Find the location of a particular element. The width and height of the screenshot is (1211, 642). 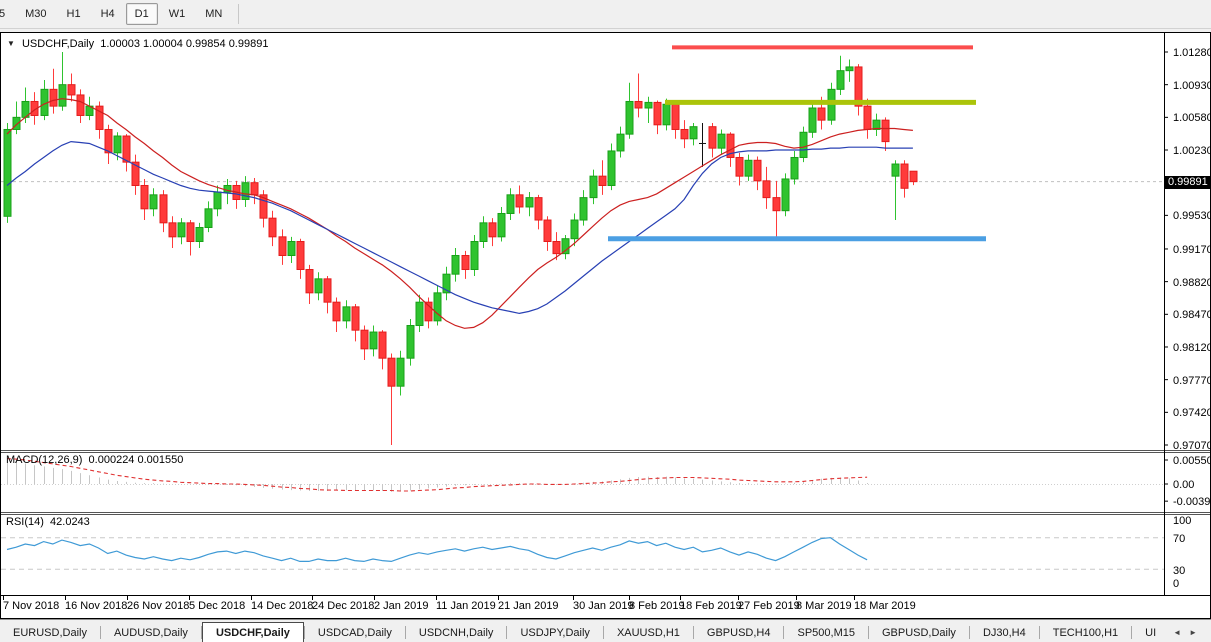

price-axis-label: 1.01280 is located at coordinates (1192, 52).